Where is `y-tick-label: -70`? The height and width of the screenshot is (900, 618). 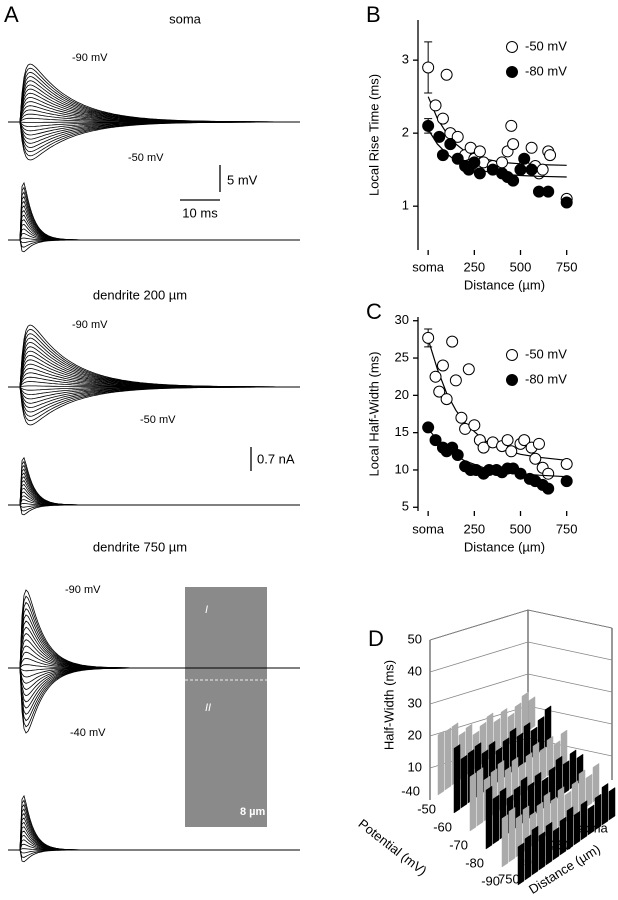 y-tick-label: -70 is located at coordinates (458, 844).